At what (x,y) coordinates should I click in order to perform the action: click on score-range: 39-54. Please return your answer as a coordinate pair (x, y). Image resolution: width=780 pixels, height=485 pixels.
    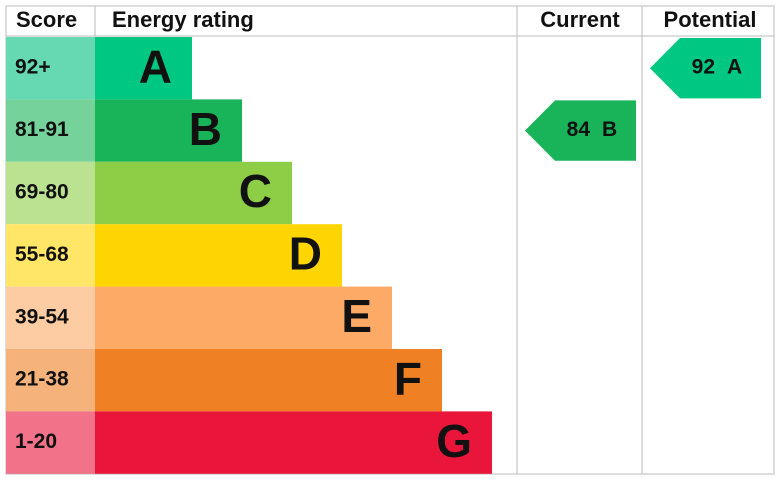
    Looking at the image, I should click on (42, 316).